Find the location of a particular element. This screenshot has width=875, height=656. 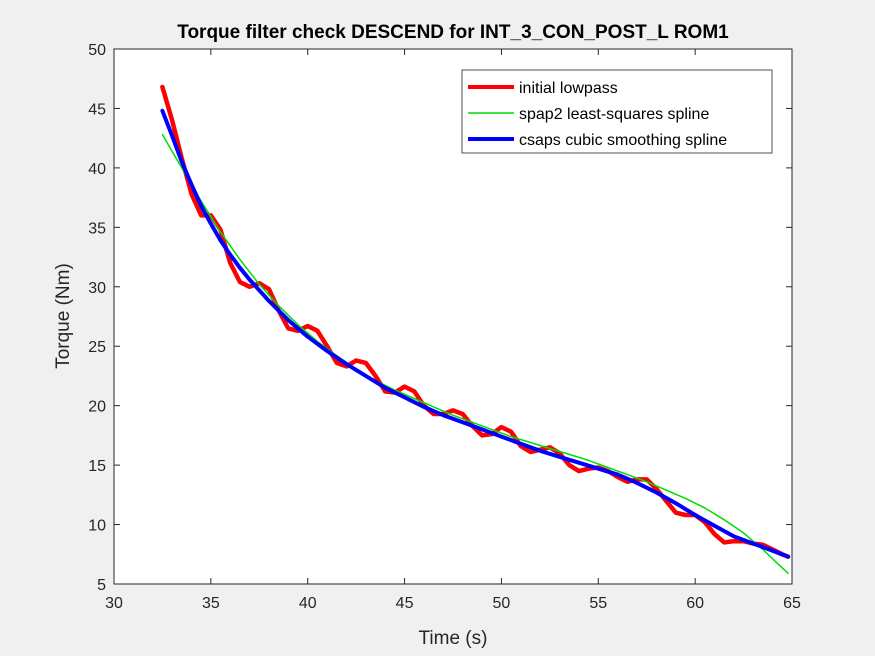

x-tick-label: 40 is located at coordinates (308, 603).